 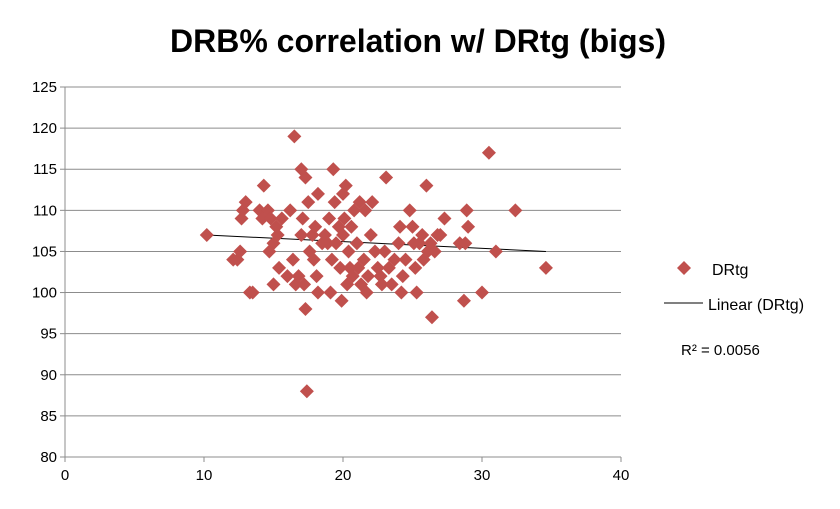 I want to click on x-tick-label: 40, so click(x=621, y=475).